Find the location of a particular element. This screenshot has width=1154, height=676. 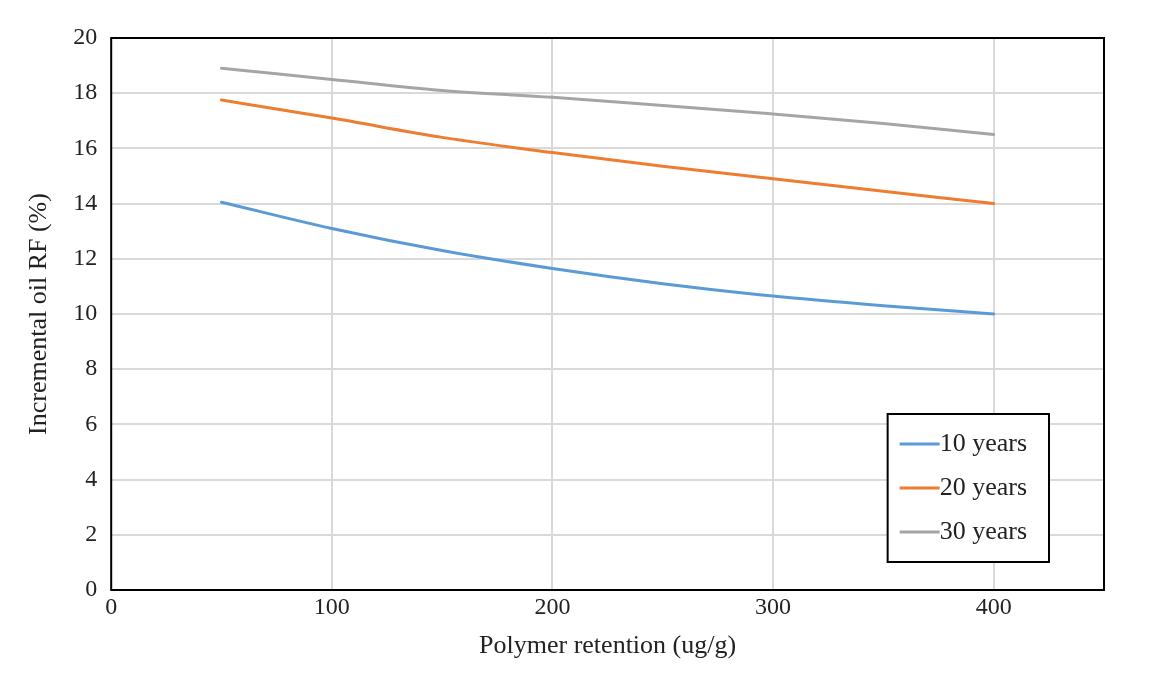

x-tick-label: 0 is located at coordinates (111, 605).